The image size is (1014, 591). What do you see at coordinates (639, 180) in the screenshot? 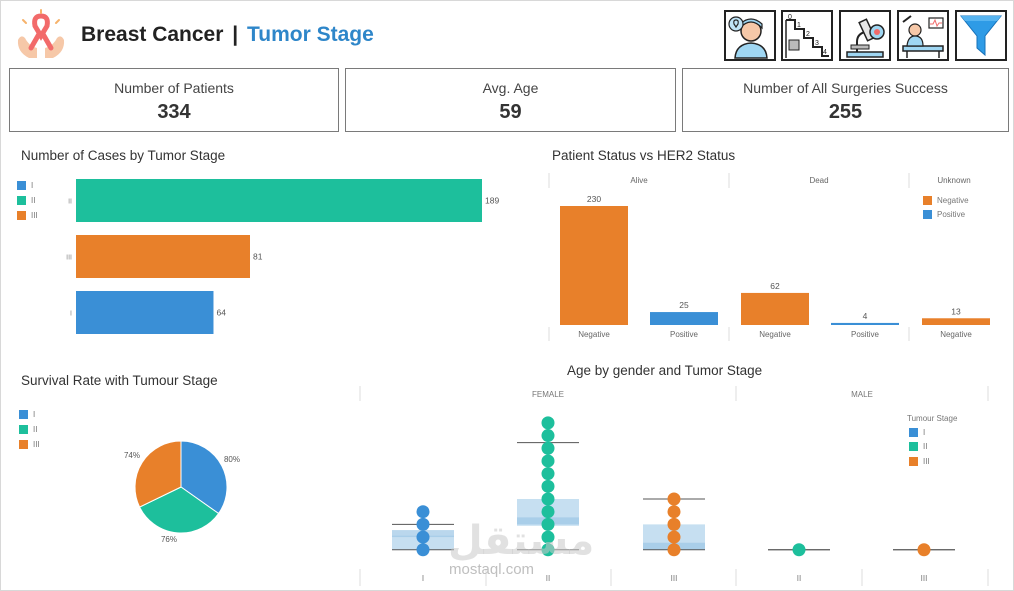
I see `her2-panel-label: Alive` at bounding box center [639, 180].